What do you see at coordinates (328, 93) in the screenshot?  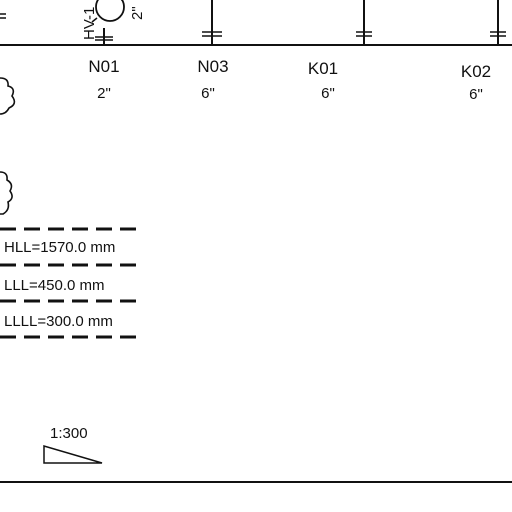 I see `nozzle-size-k01: 6"` at bounding box center [328, 93].